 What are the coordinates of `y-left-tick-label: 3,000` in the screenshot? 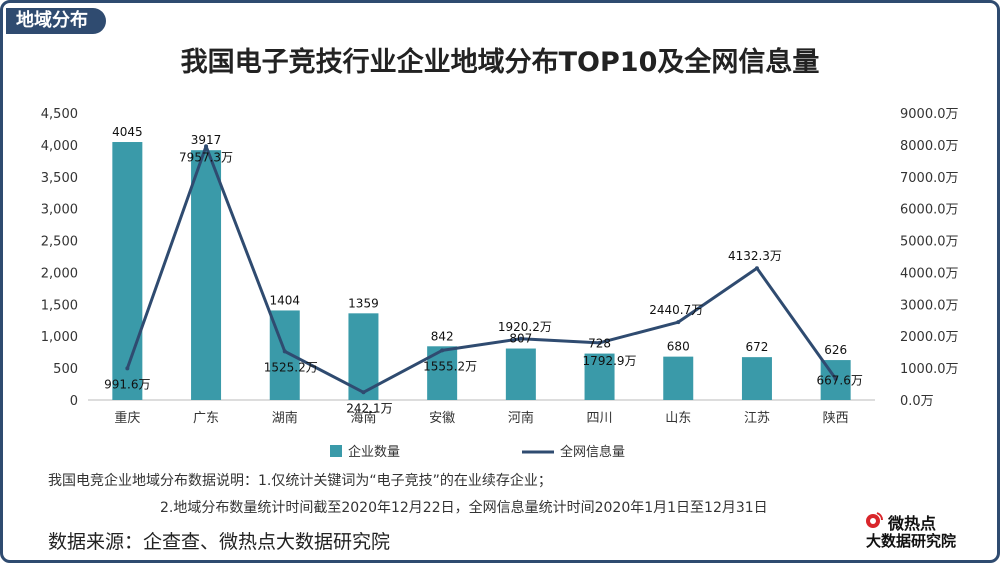 It's located at (59, 210).